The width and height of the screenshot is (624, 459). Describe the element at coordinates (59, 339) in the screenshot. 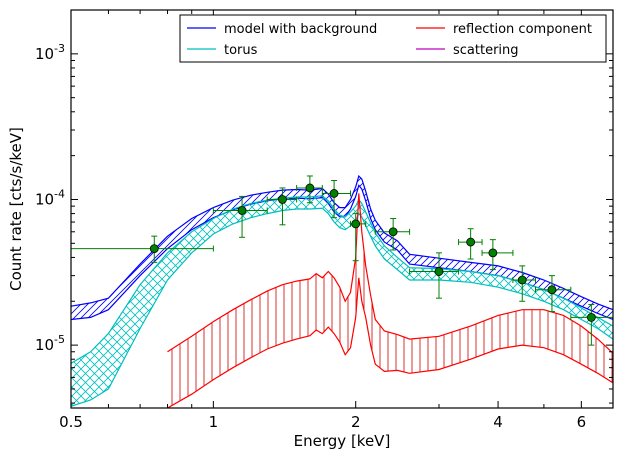

I see `y-tick-exponent: -5` at that location.